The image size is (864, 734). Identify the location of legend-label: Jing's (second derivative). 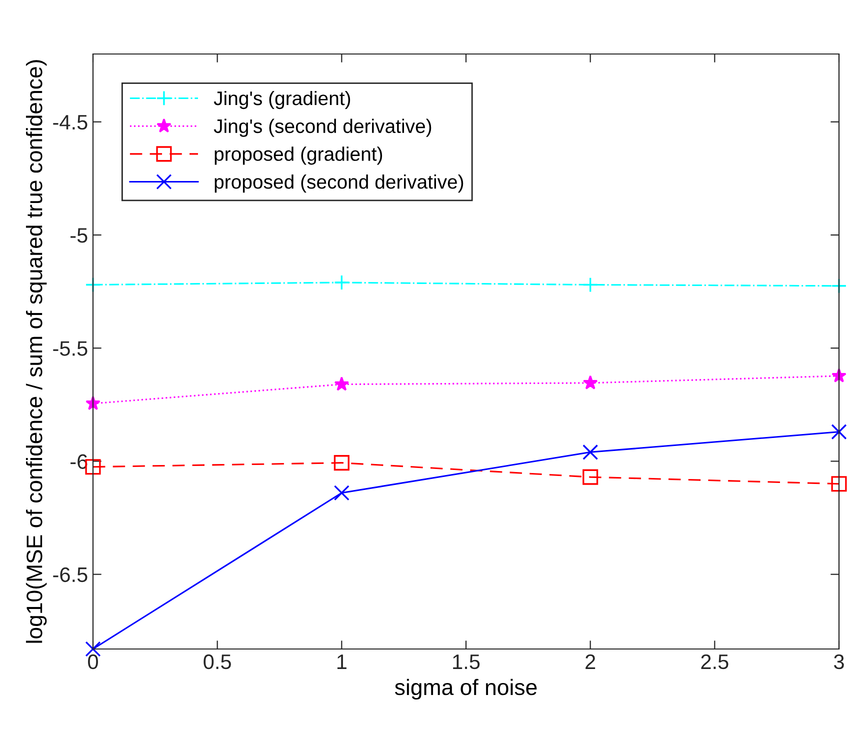
(323, 127).